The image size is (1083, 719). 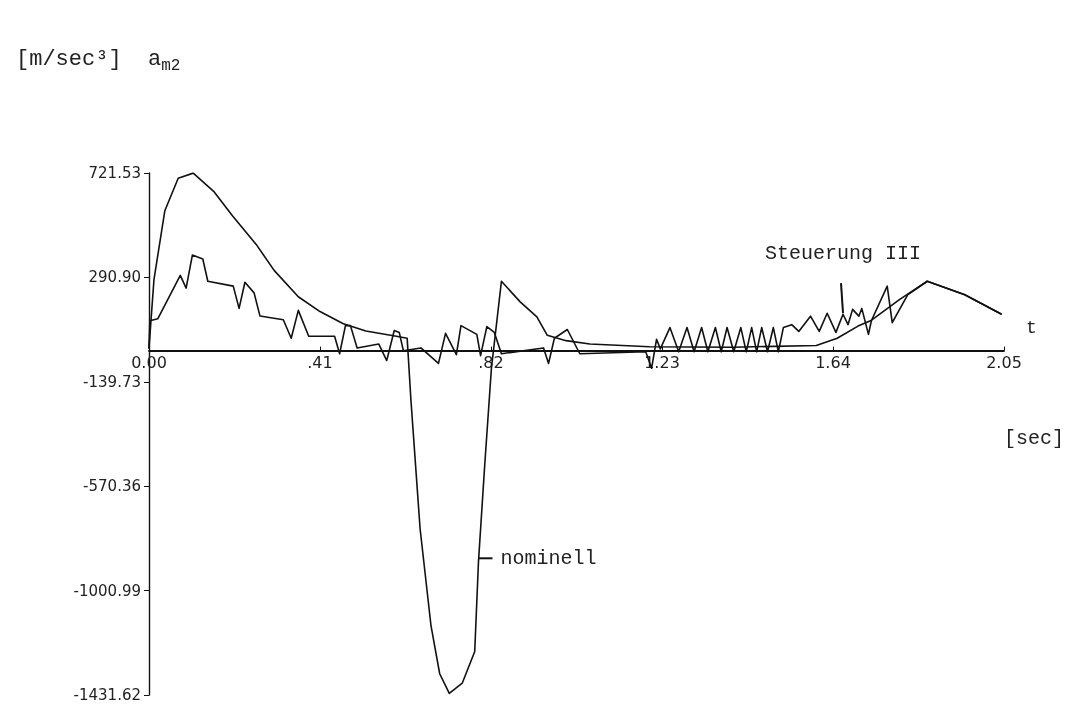 I want to click on x-axis-title: t, so click(x=1031, y=327).